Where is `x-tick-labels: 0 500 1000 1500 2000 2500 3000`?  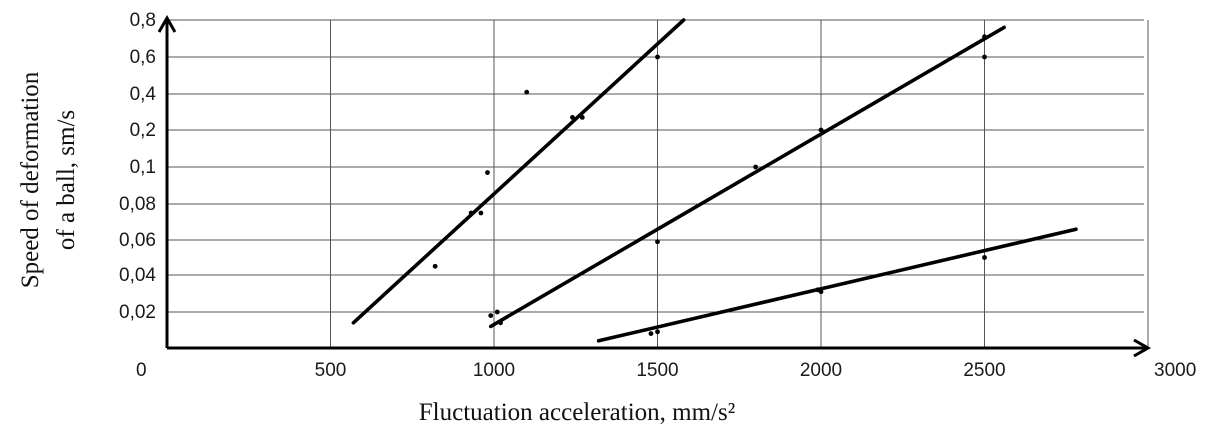 x-tick-labels: 0 500 1000 1500 2000 2500 3000 is located at coordinates (666, 370).